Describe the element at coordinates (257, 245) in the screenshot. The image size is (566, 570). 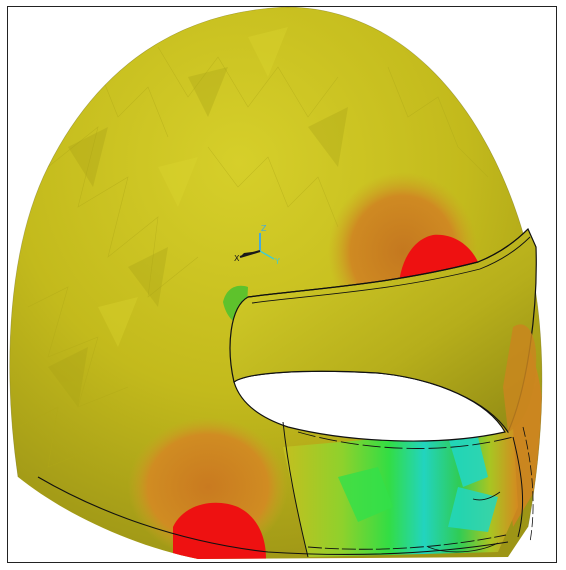
I see `coordinate-triad: Z Y X` at that location.